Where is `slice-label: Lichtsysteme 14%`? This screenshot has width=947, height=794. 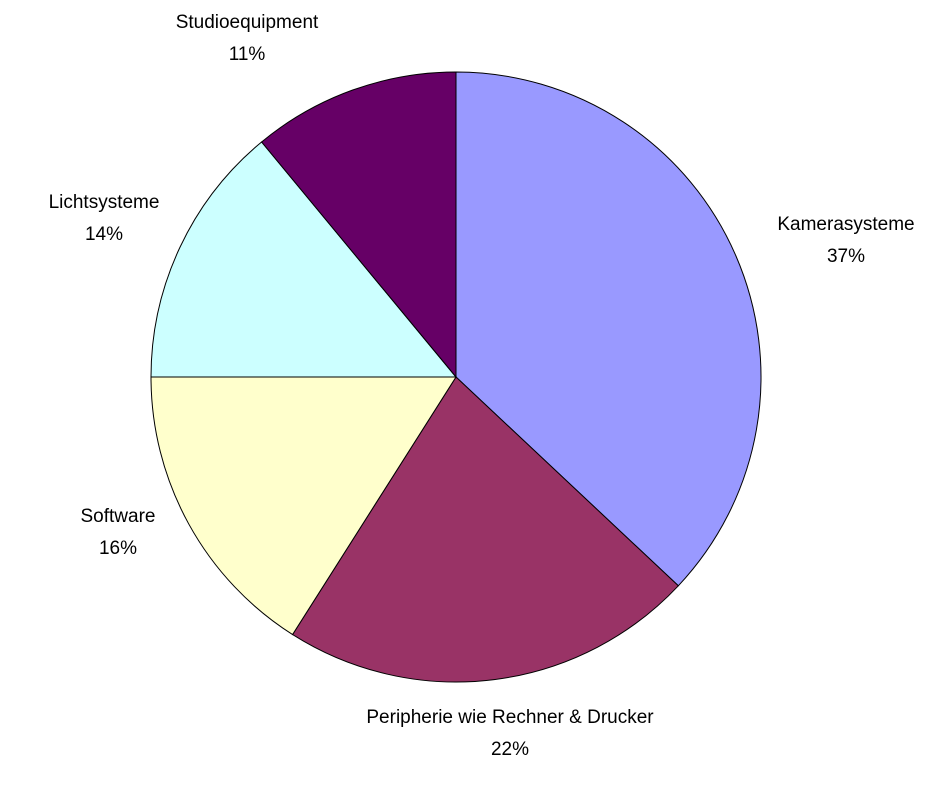
slice-label: Lichtsysteme 14% is located at coordinates (104, 219).